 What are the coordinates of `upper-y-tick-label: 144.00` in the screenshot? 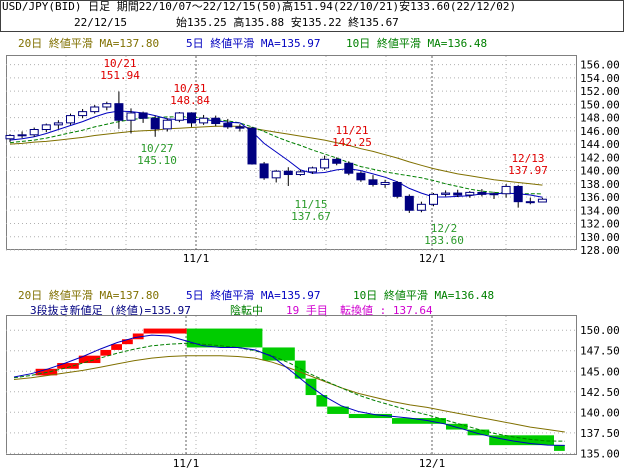 It's located at (600, 144).